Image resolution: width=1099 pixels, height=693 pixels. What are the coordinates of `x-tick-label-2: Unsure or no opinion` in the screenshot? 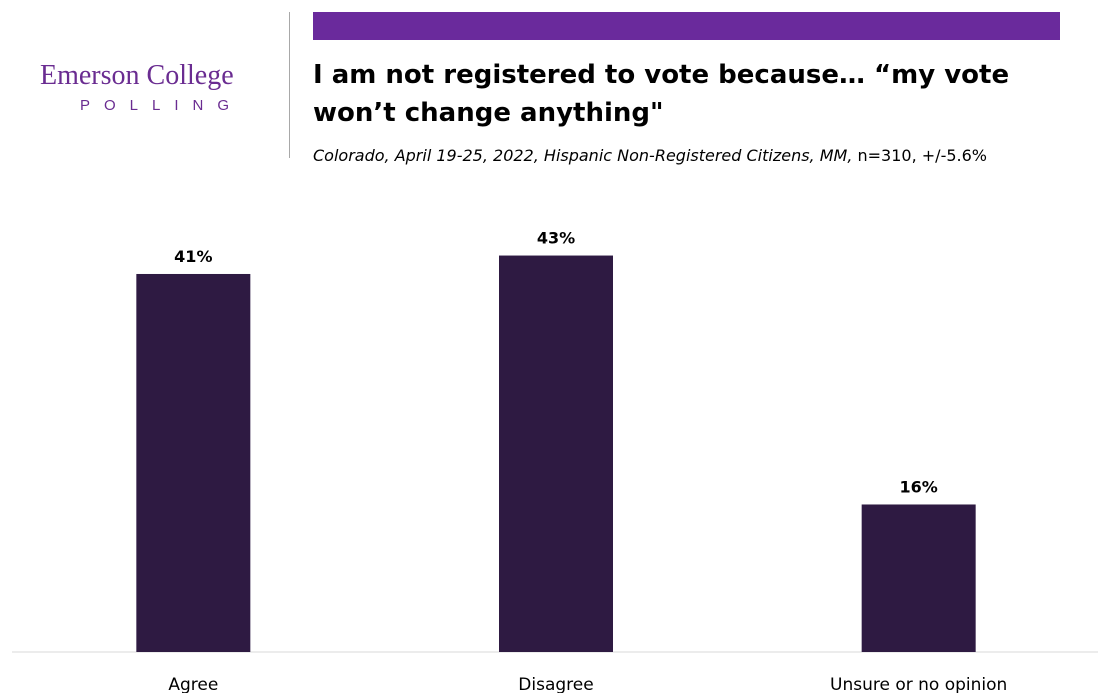 It's located at (918, 684).